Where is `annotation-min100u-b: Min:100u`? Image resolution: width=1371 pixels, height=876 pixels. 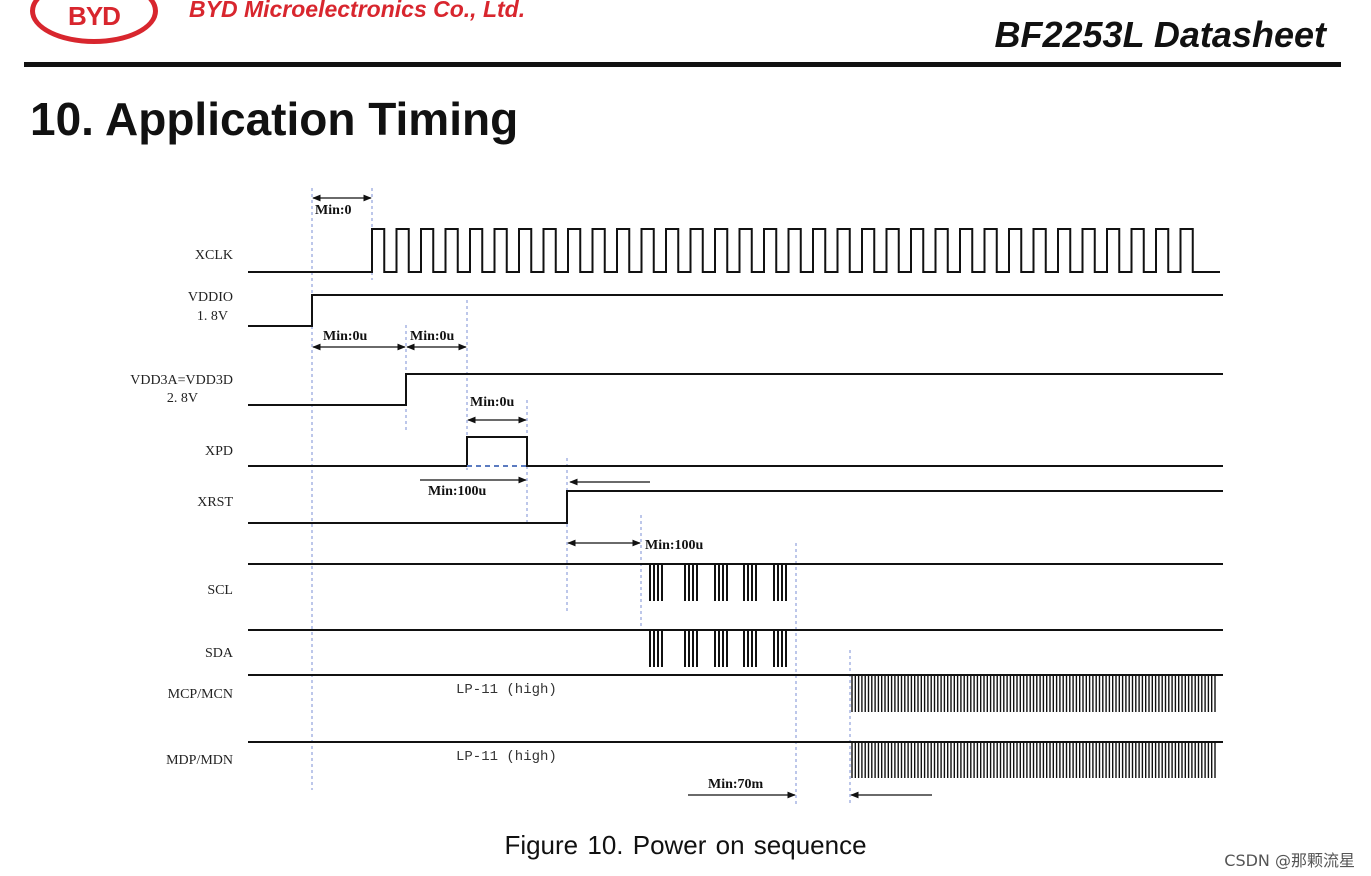 annotation-min100u-b: Min:100u is located at coordinates (674, 545).